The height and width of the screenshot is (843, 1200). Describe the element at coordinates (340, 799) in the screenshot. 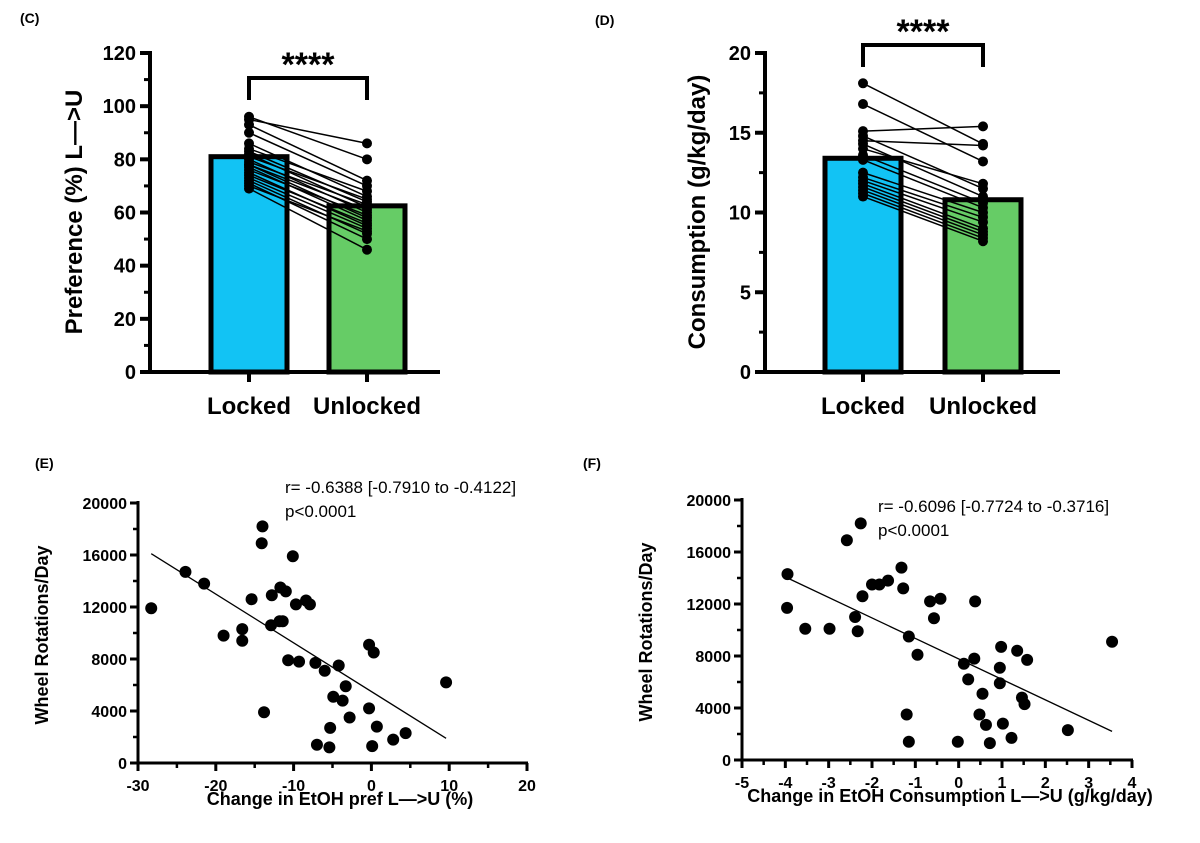

I see `x-axis-label: Change in EtOH pref L—>U (%)` at that location.